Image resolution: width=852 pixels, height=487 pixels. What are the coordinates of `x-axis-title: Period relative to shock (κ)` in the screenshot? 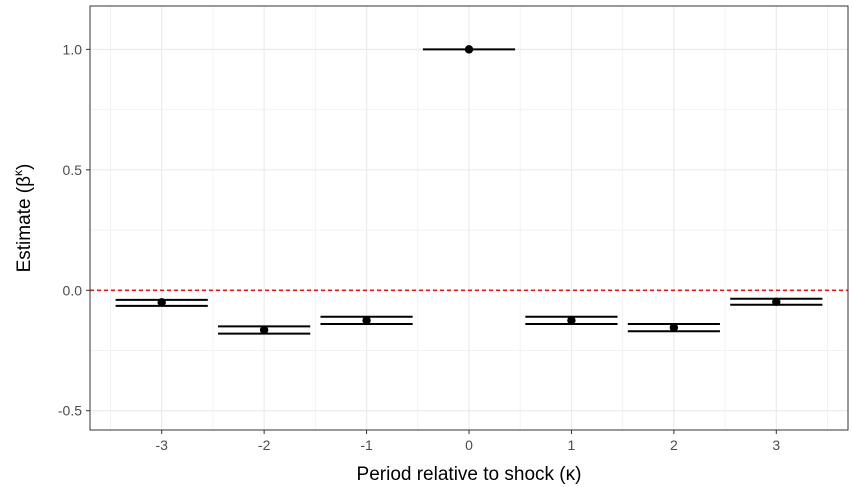 It's located at (469, 474).